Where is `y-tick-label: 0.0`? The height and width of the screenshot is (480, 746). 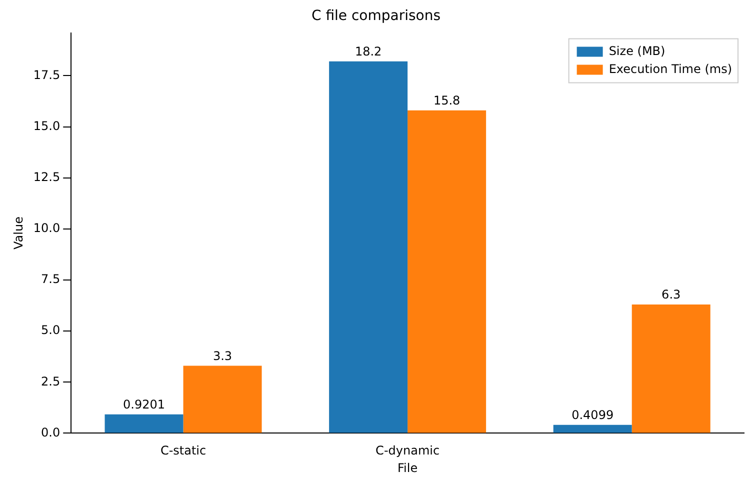 y-tick-label: 0.0 is located at coordinates (50, 432).